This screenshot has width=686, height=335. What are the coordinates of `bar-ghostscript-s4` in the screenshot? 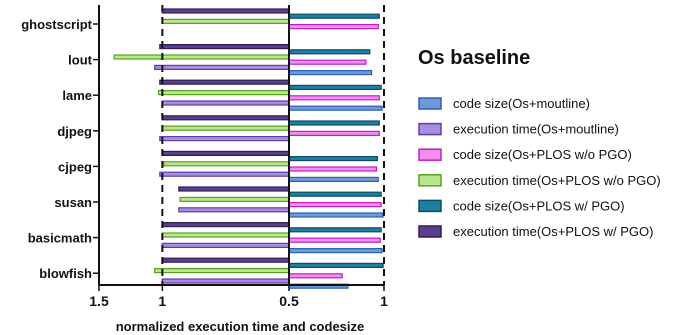 It's located at (334, 16).